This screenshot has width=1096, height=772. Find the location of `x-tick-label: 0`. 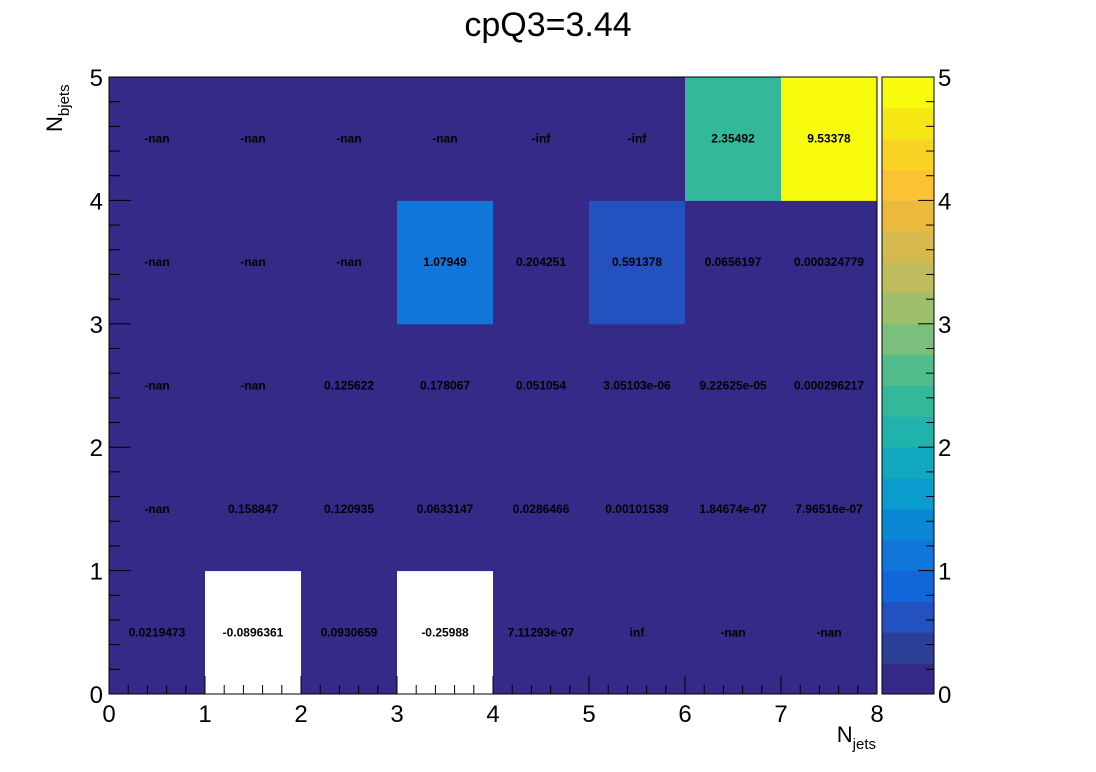

x-tick-label: 0 is located at coordinates (108, 714).